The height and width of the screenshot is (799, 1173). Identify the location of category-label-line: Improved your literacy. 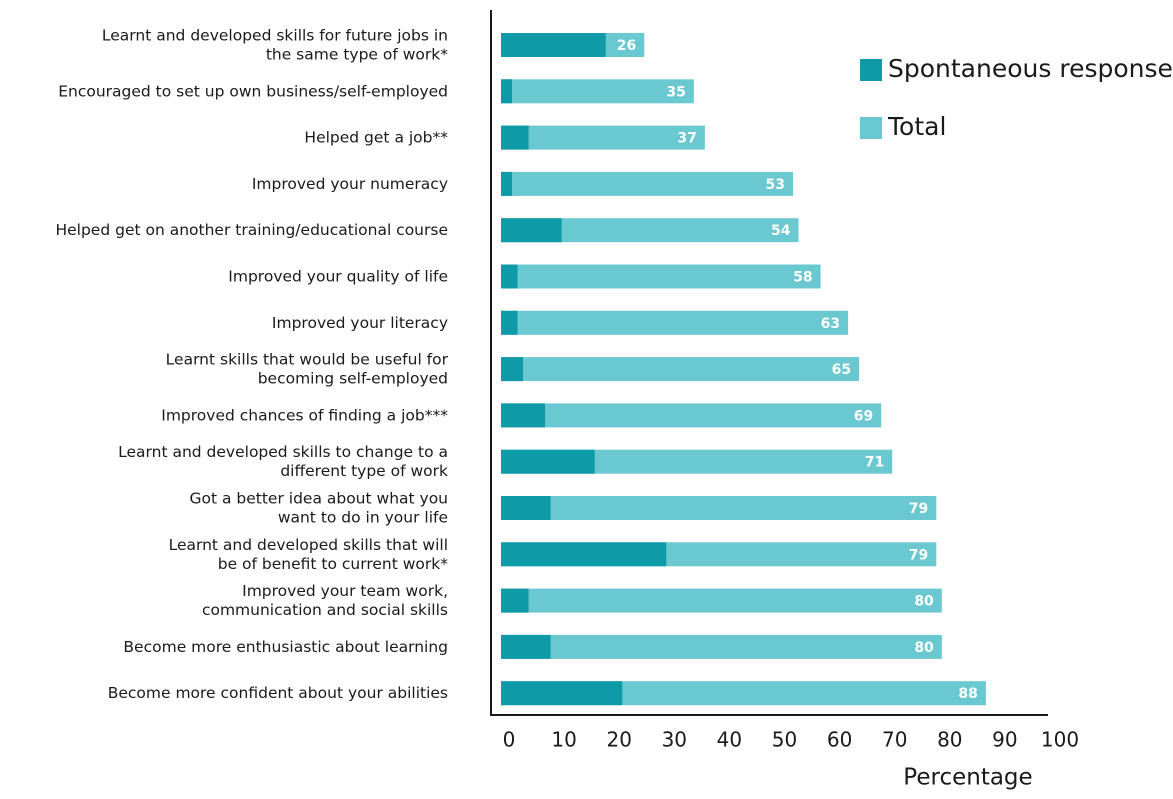
(360, 322).